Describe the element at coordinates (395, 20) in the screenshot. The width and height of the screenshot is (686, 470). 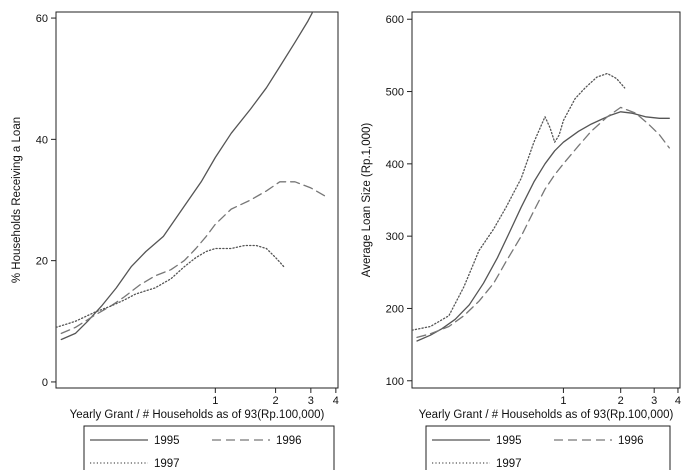
I see `y-tick-label: 600` at that location.